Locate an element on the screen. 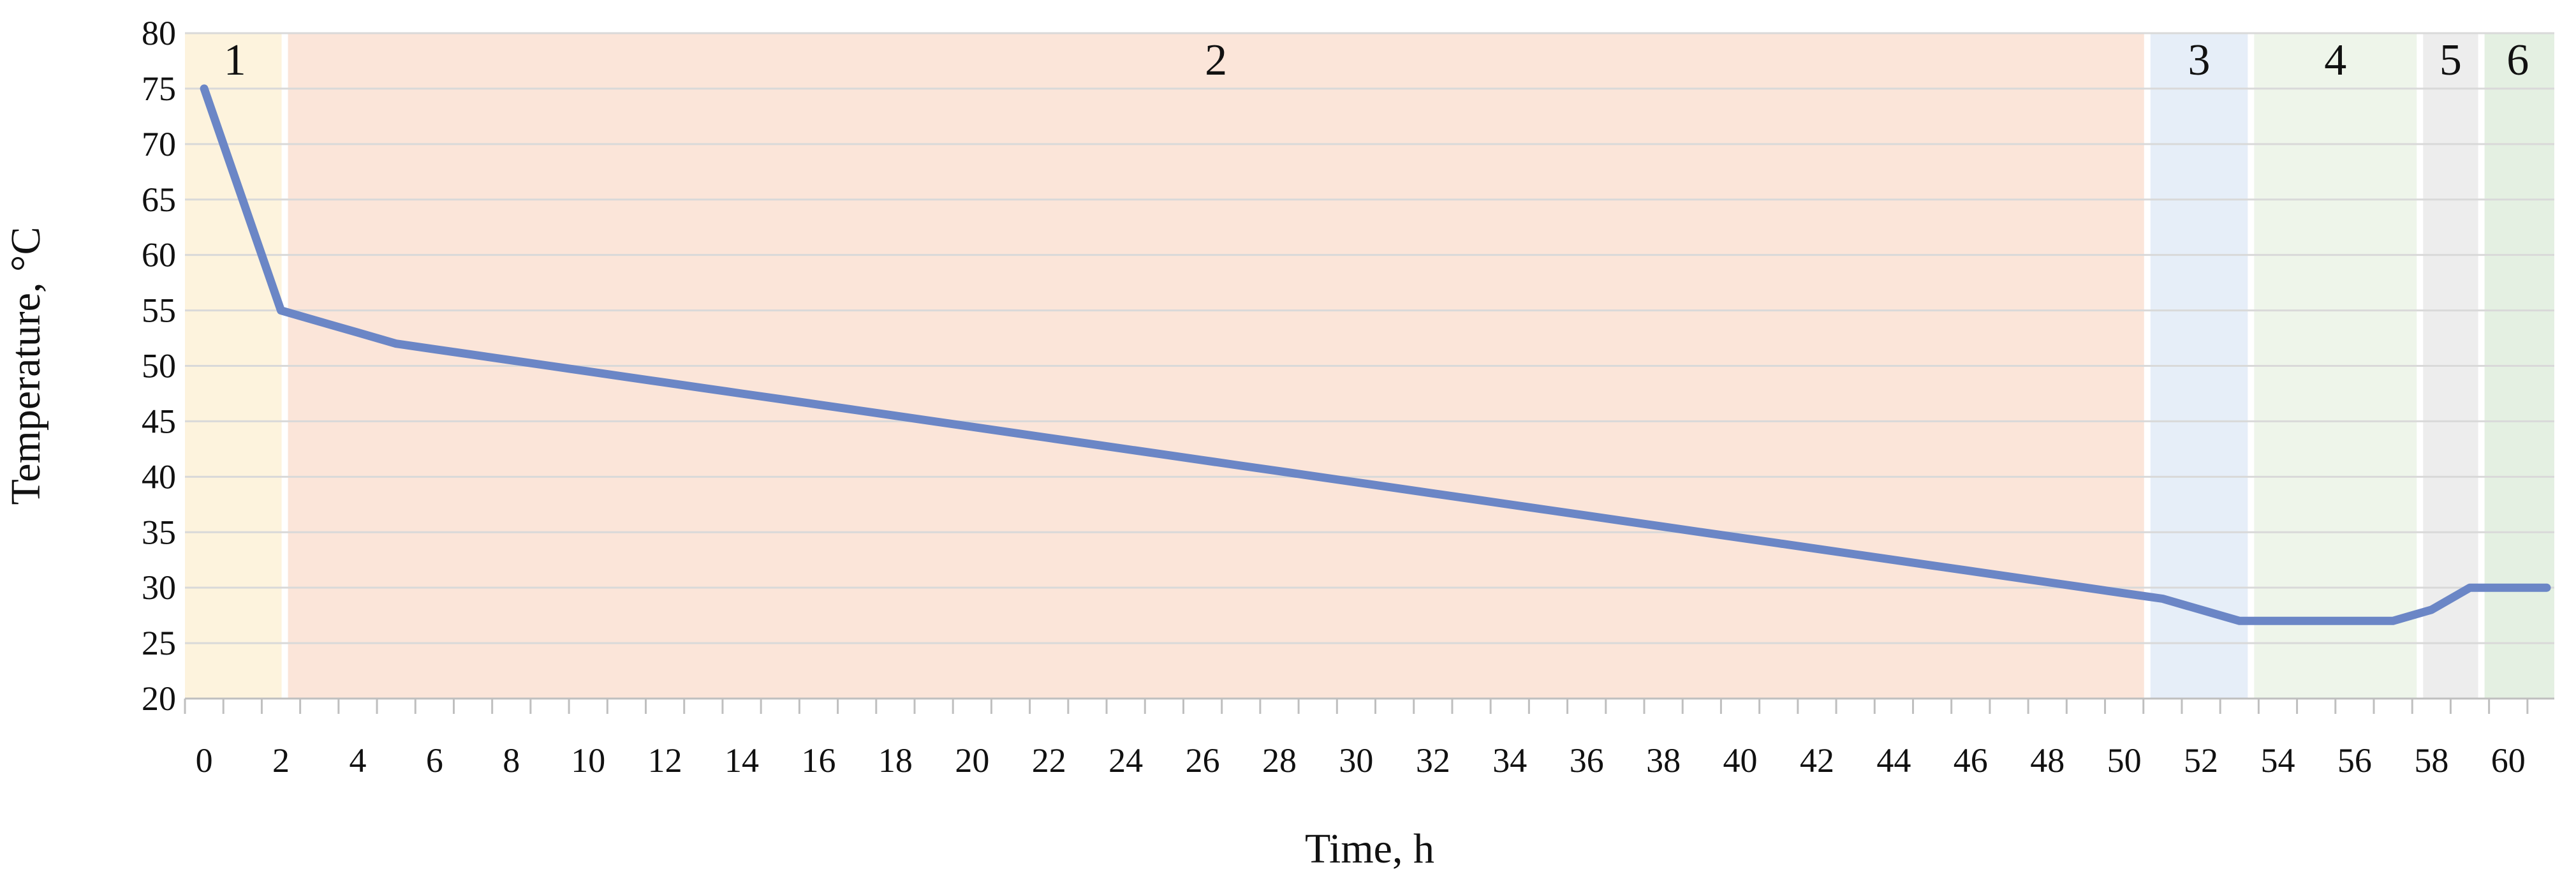 This screenshot has width=2576, height=874. y-tick-label: 75 is located at coordinates (159, 89).